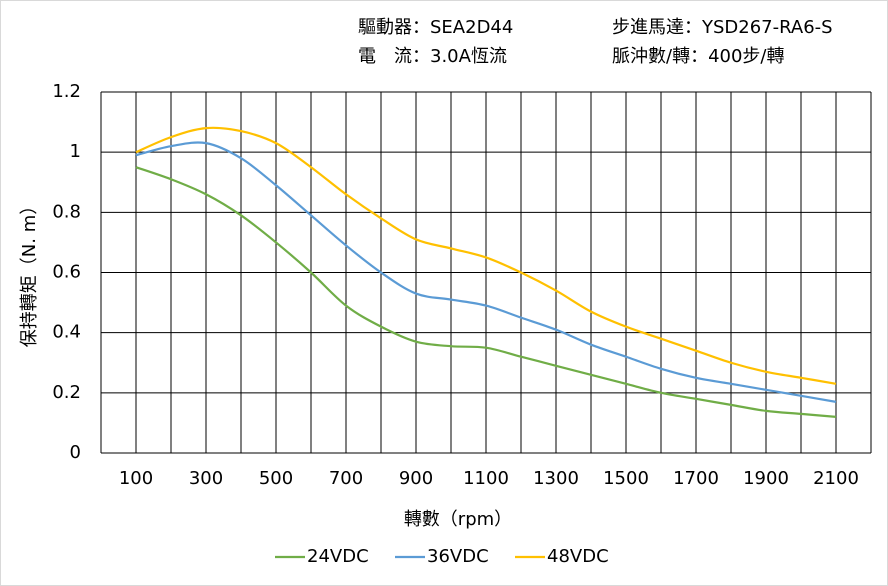  I want to click on y-tick-label: 0.2, so click(66, 392).